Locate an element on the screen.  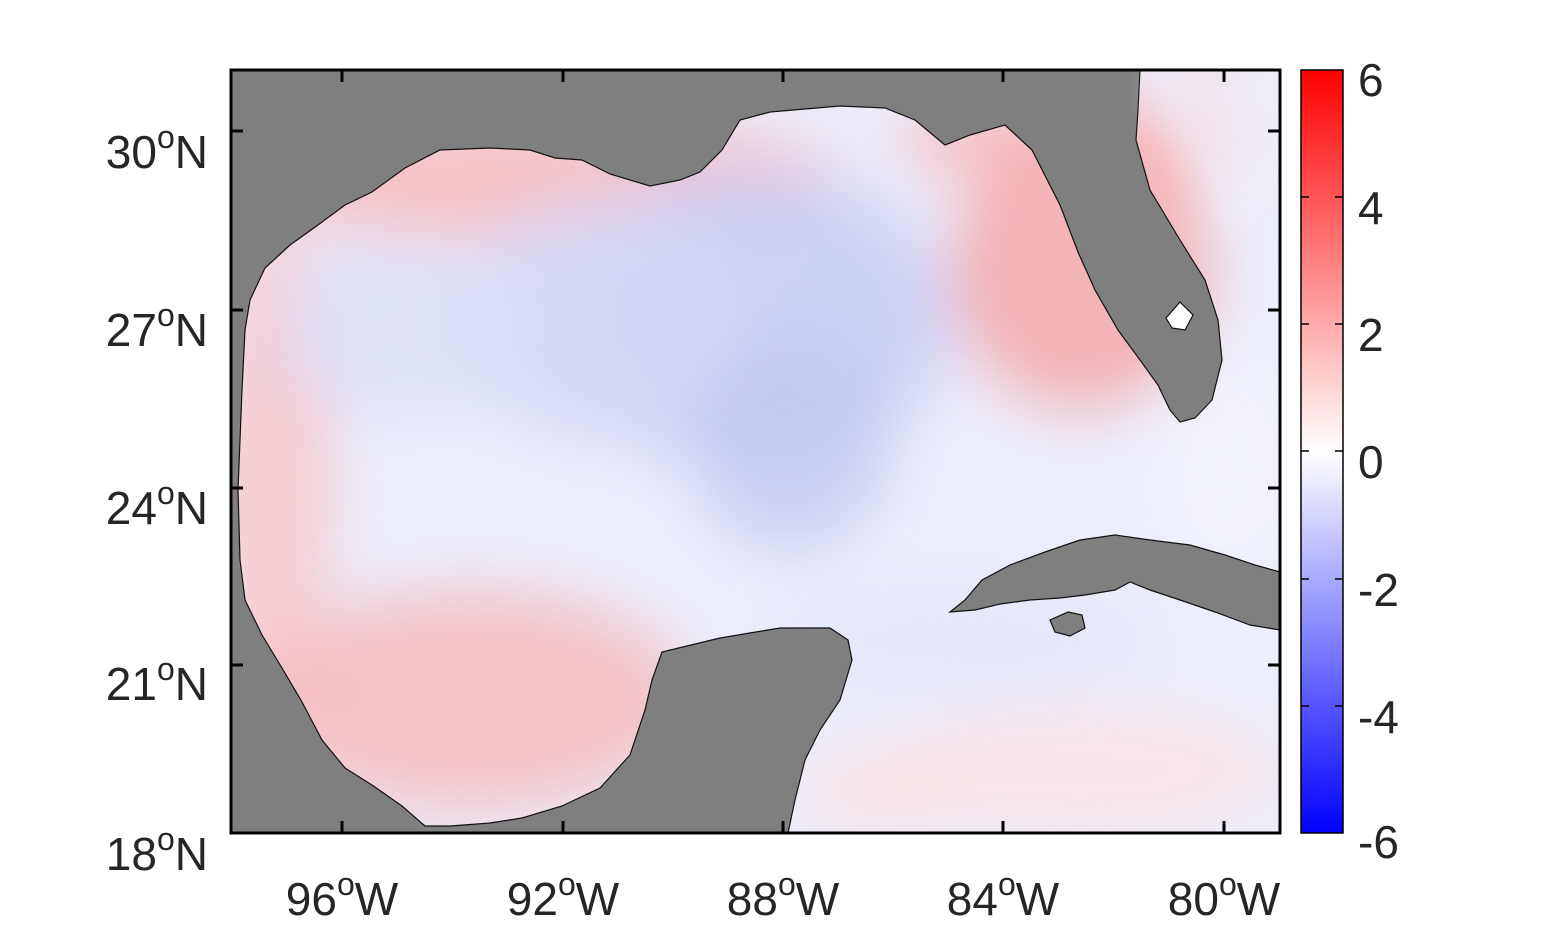
colorbar-label-4: 4 is located at coordinates (1371, 208).